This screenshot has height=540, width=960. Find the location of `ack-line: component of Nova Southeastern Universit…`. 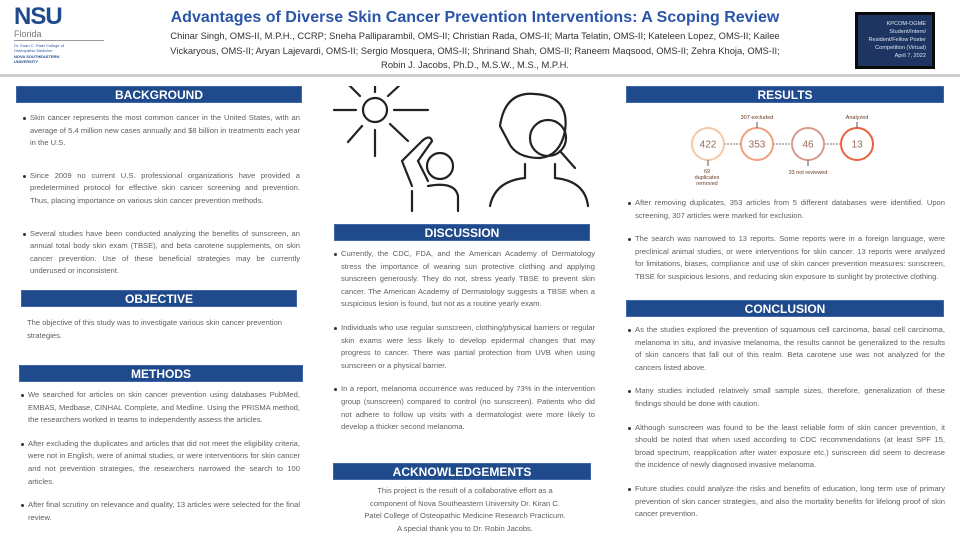

ack-line: component of Nova Southeastern Universit… is located at coordinates (465, 503).